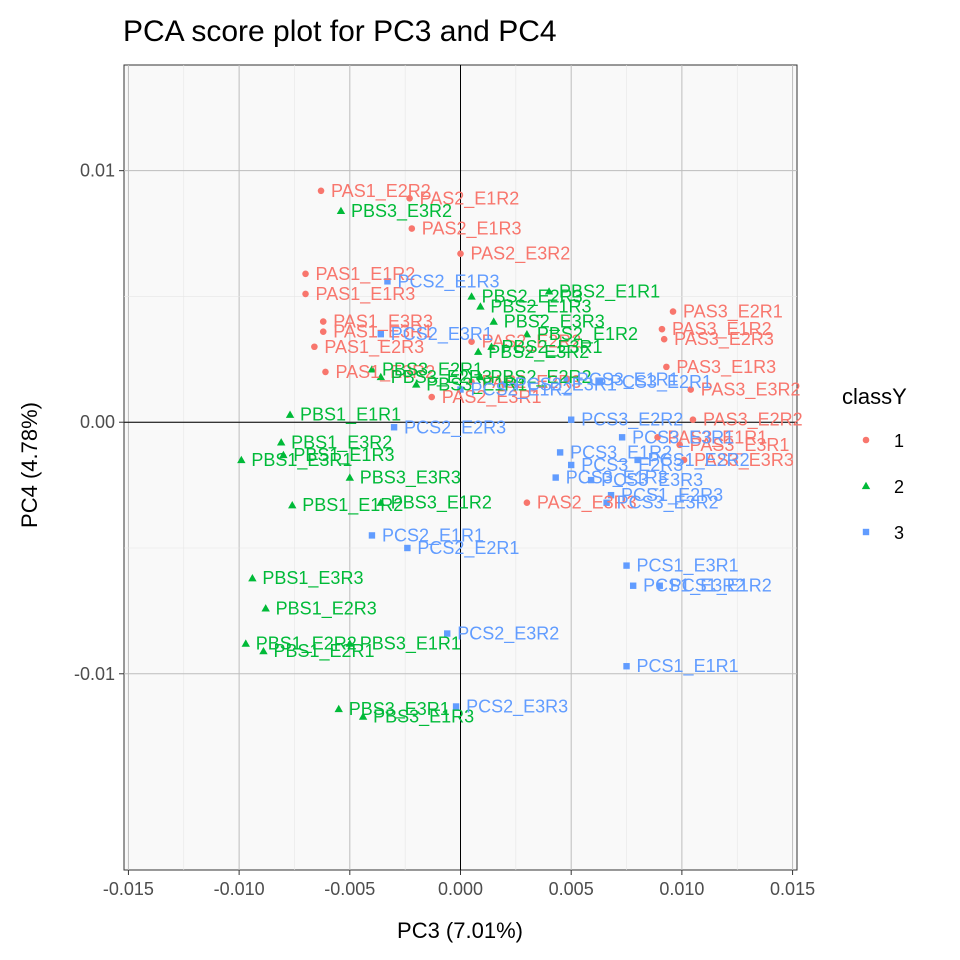 The image size is (960, 960). What do you see at coordinates (128, 889) in the screenshot?
I see `x-tick-label: -0.015` at bounding box center [128, 889].